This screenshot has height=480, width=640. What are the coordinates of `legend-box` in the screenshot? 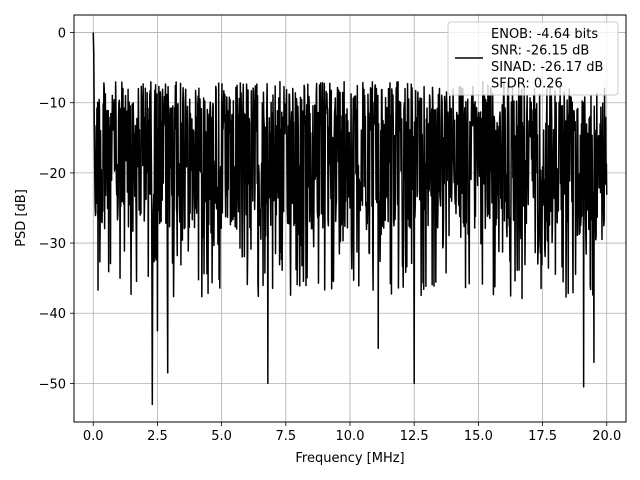 It's located at (533, 58).